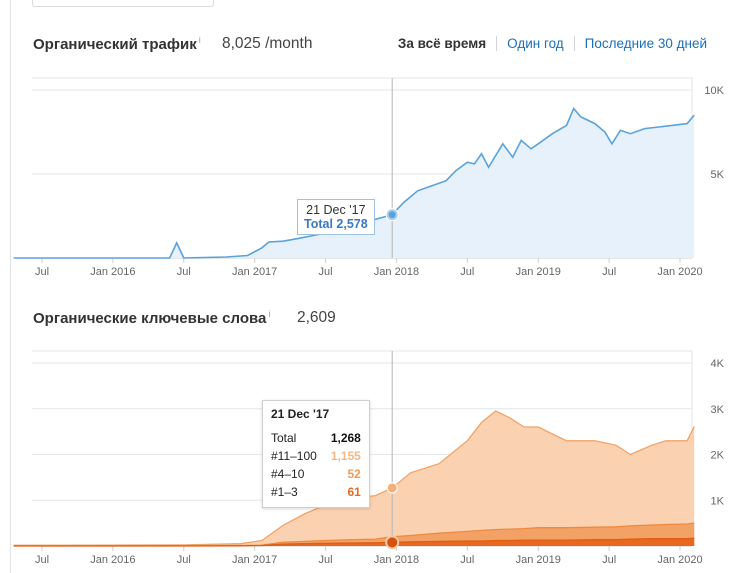 The height and width of the screenshot is (573, 737). What do you see at coordinates (718, 364) in the screenshot?
I see `keywords-y-tick-label: 4K` at bounding box center [718, 364].